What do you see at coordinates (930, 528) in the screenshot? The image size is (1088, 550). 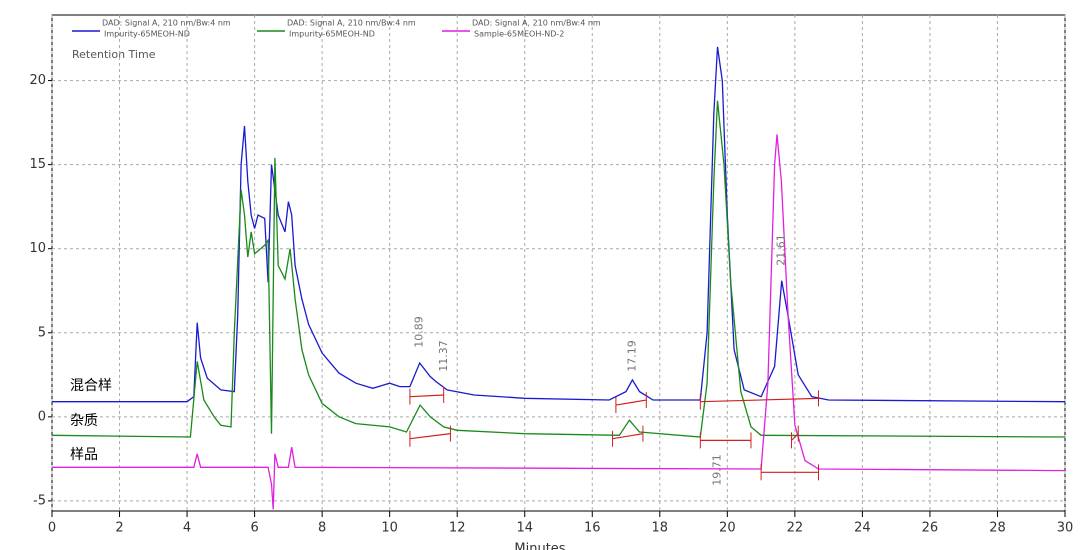 I see `x-tick-label: 26` at bounding box center [930, 528].